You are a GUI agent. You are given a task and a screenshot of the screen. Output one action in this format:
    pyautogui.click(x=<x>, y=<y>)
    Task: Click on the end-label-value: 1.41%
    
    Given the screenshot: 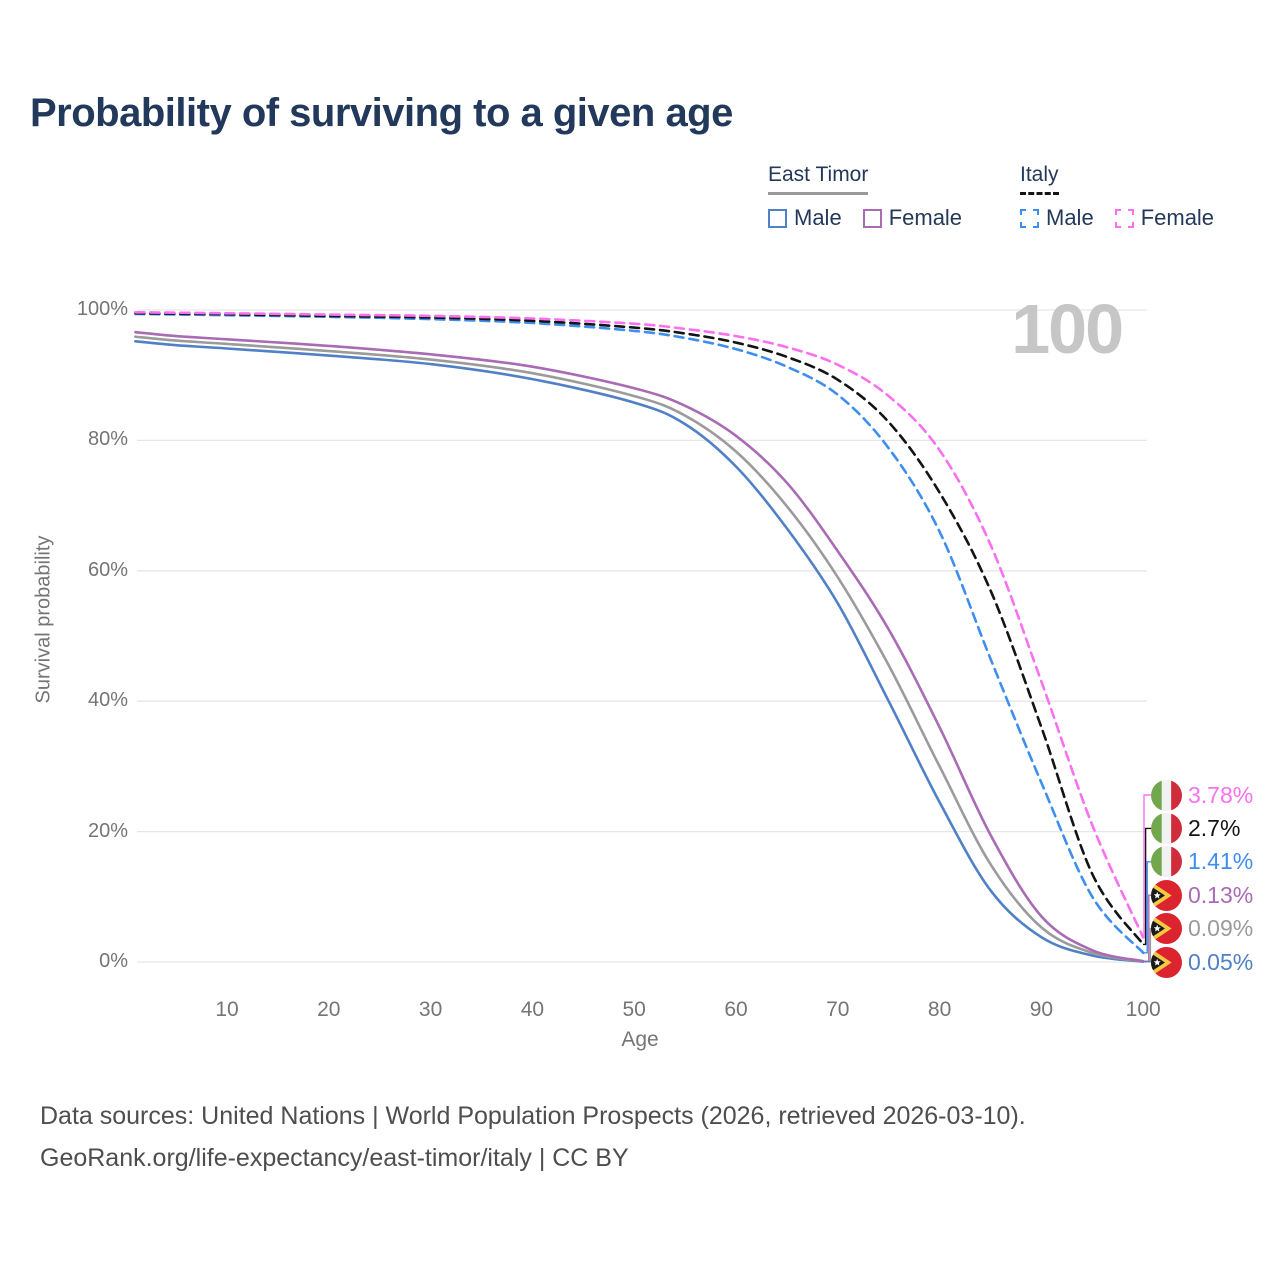 What is the action you would take?
    pyautogui.click(x=1221, y=861)
    